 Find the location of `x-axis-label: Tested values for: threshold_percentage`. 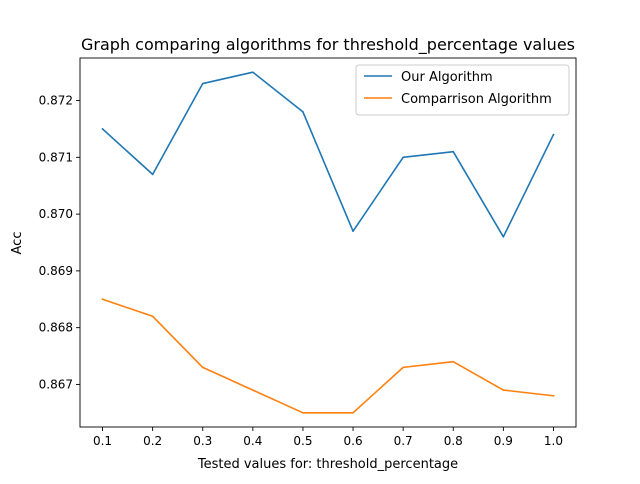

x-axis-label: Tested values for: threshold_percentage is located at coordinates (327, 464).